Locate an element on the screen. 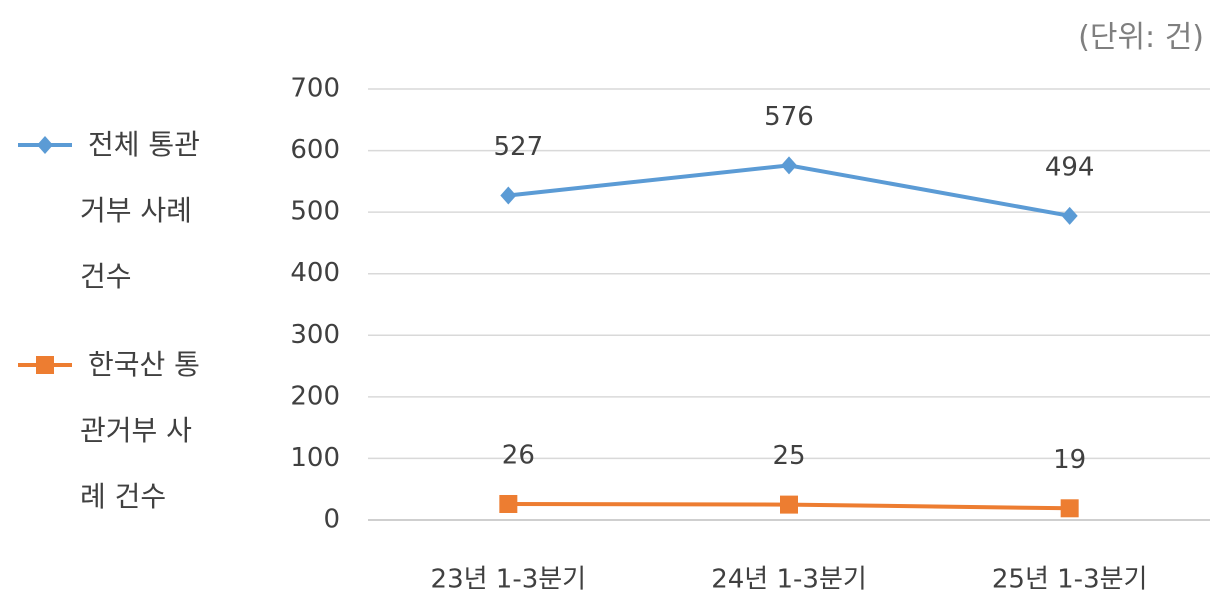 The width and height of the screenshot is (1212, 606). legend-label: 한국산 통관거부 사례 건수 is located at coordinates (140, 430).